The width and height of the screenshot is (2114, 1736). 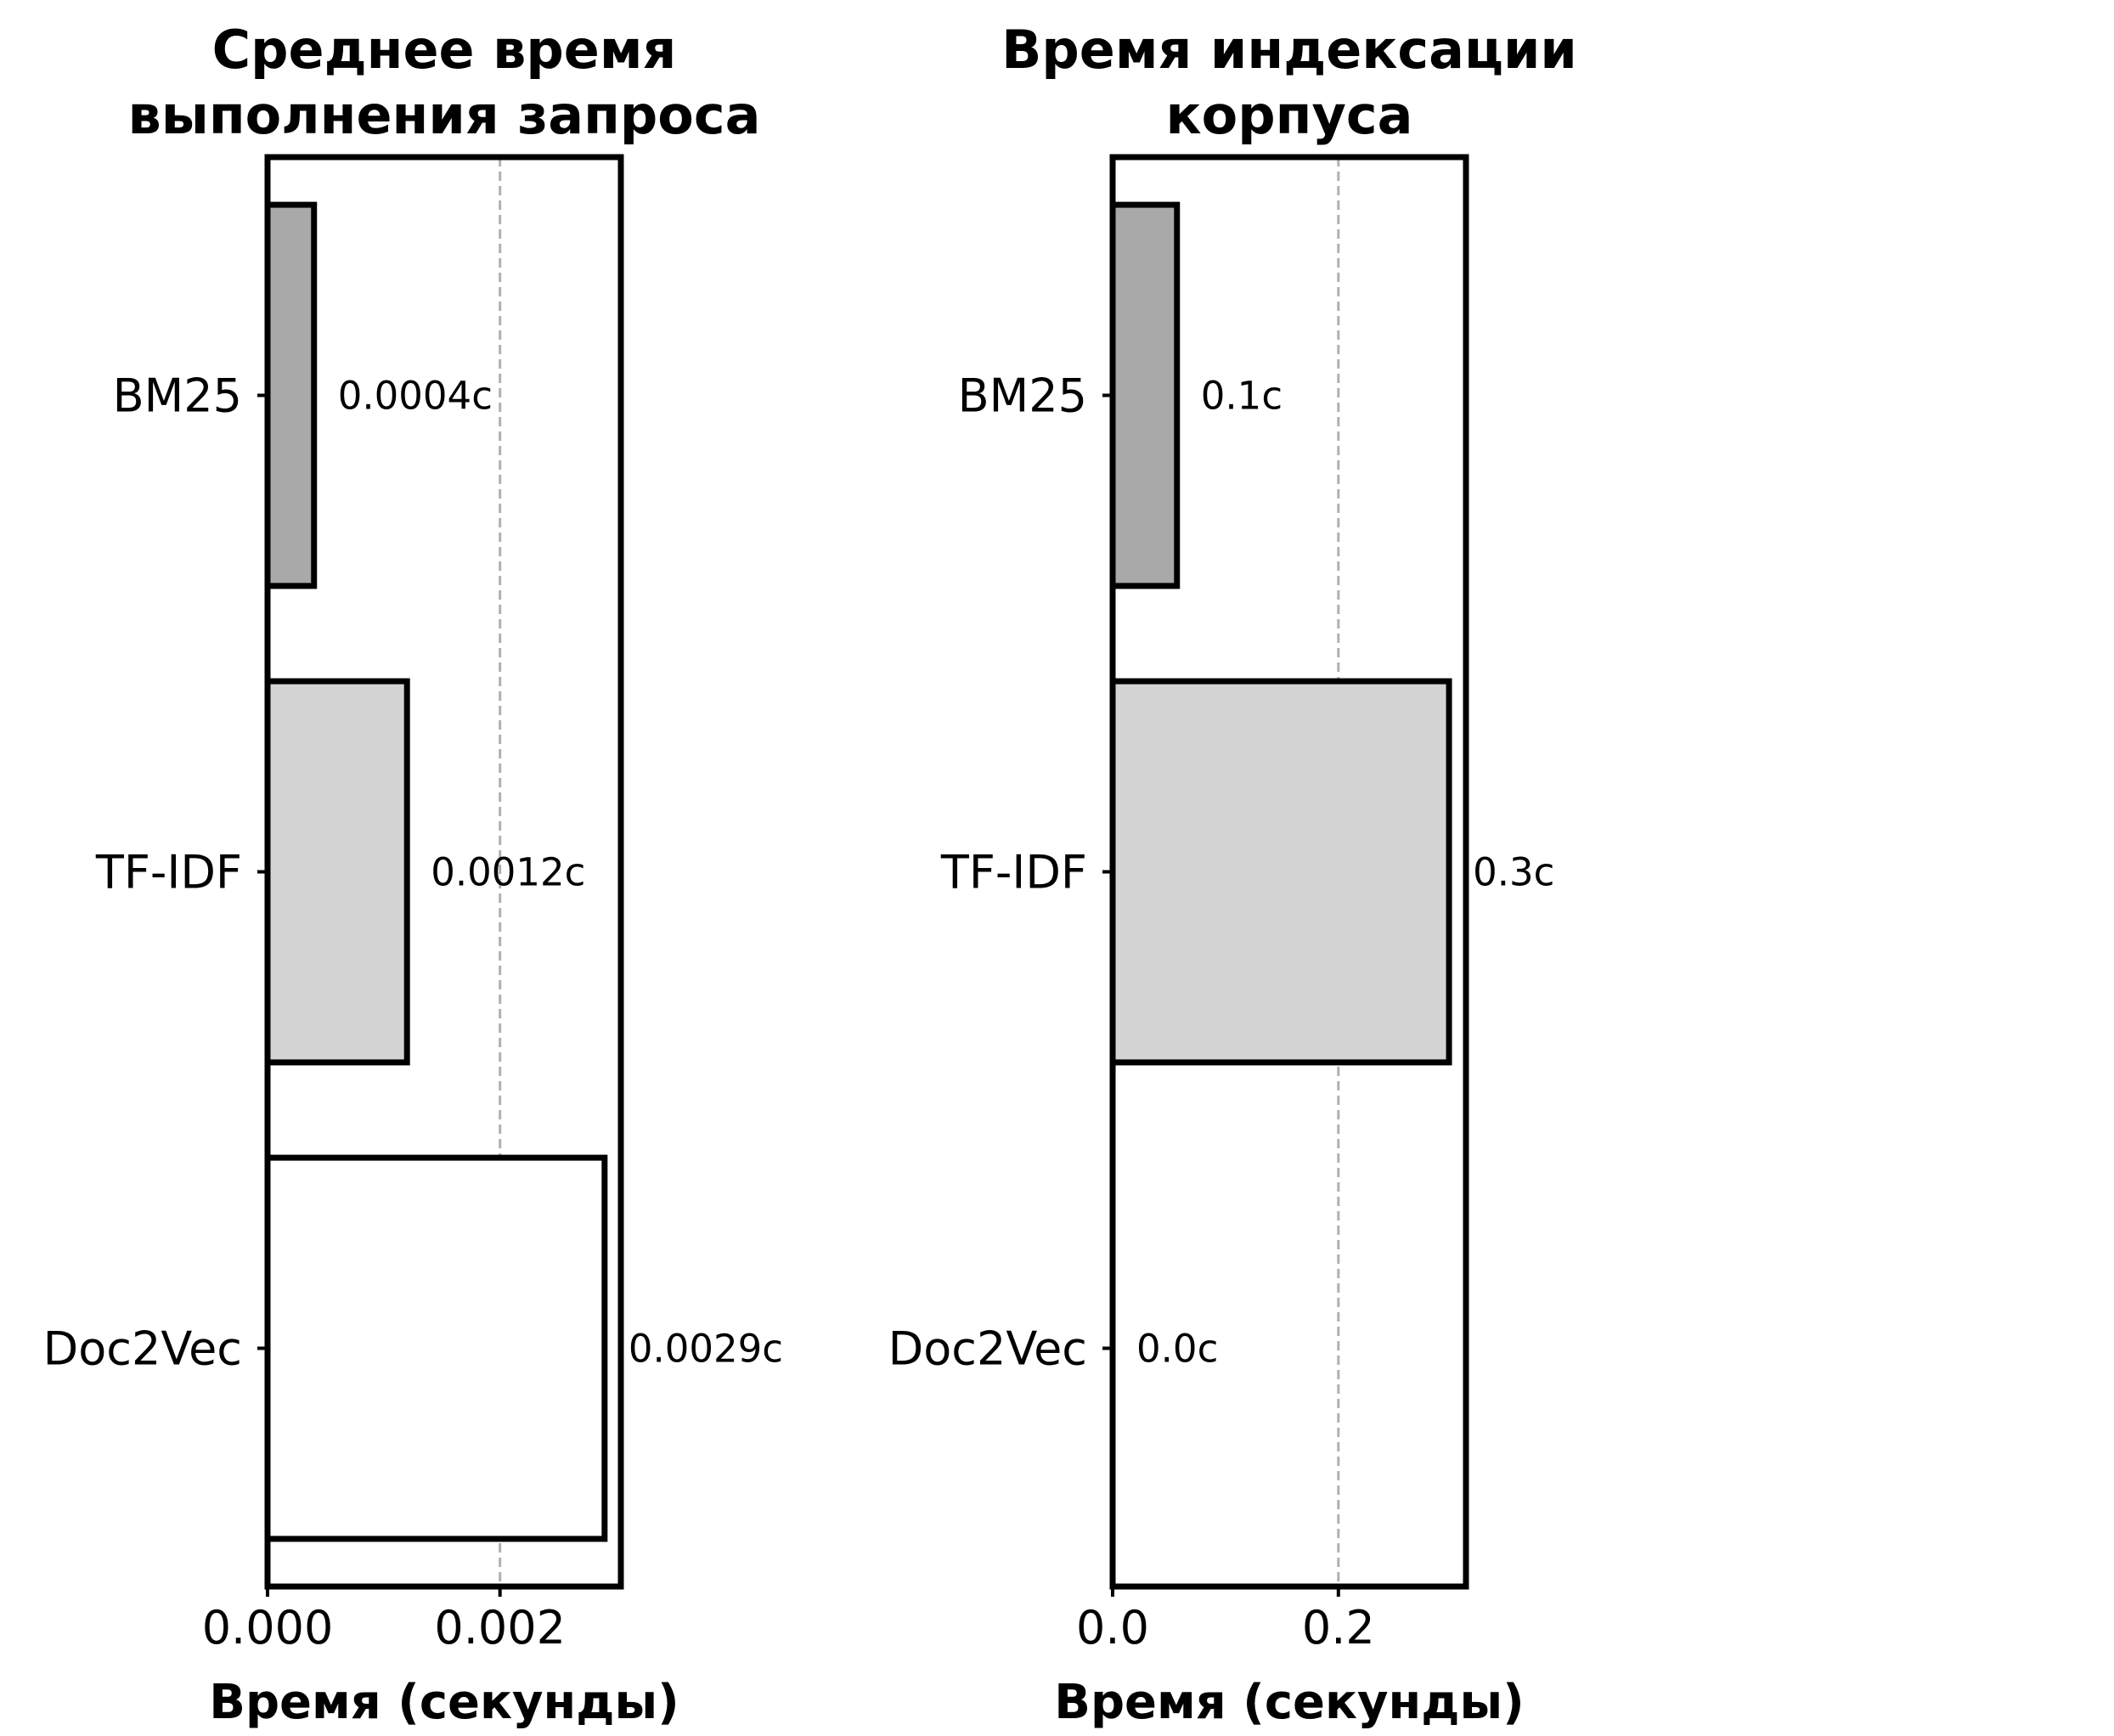 I want to click on panel-2-xtick-label-0: 0.0, so click(x=1112, y=1627).